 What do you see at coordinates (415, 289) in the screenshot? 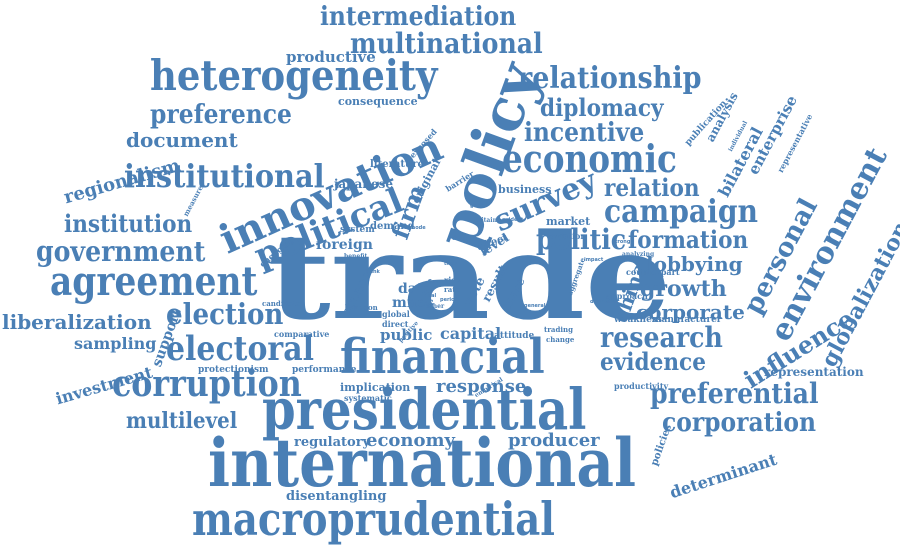
I see `word-data: data` at bounding box center [415, 289].